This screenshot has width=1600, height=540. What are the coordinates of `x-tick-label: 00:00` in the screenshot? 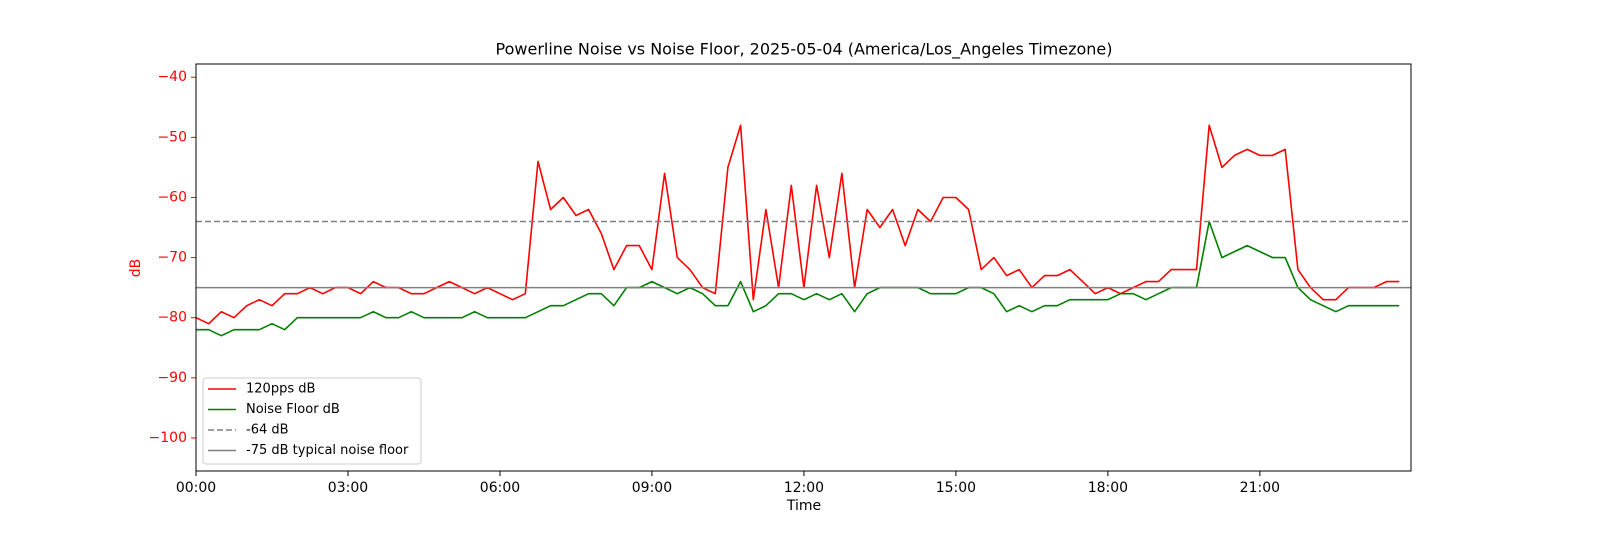 It's located at (196, 488).